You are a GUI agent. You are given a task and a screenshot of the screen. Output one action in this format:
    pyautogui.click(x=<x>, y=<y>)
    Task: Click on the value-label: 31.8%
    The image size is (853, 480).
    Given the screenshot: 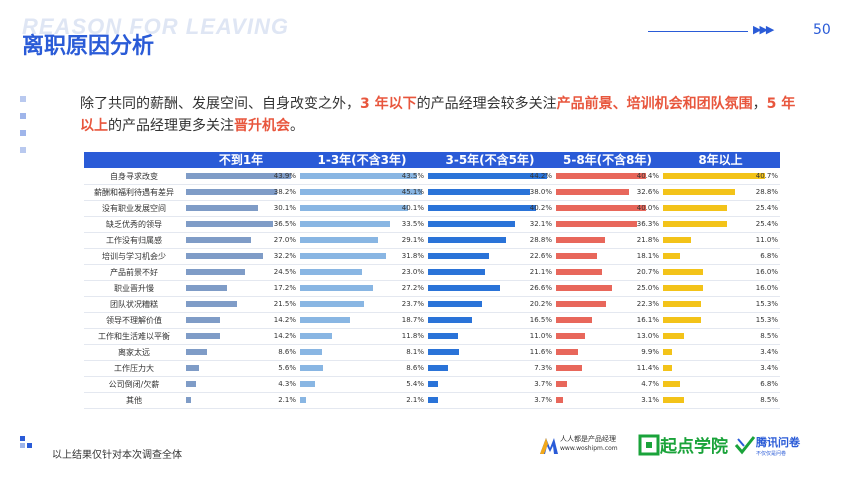 What is the action you would take?
    pyautogui.click(x=412, y=256)
    